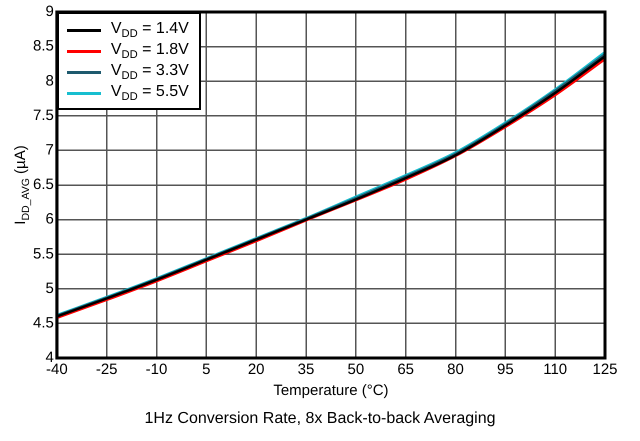  What do you see at coordinates (43, 46) in the screenshot?
I see `y-tick-label: 8.5` at bounding box center [43, 46].